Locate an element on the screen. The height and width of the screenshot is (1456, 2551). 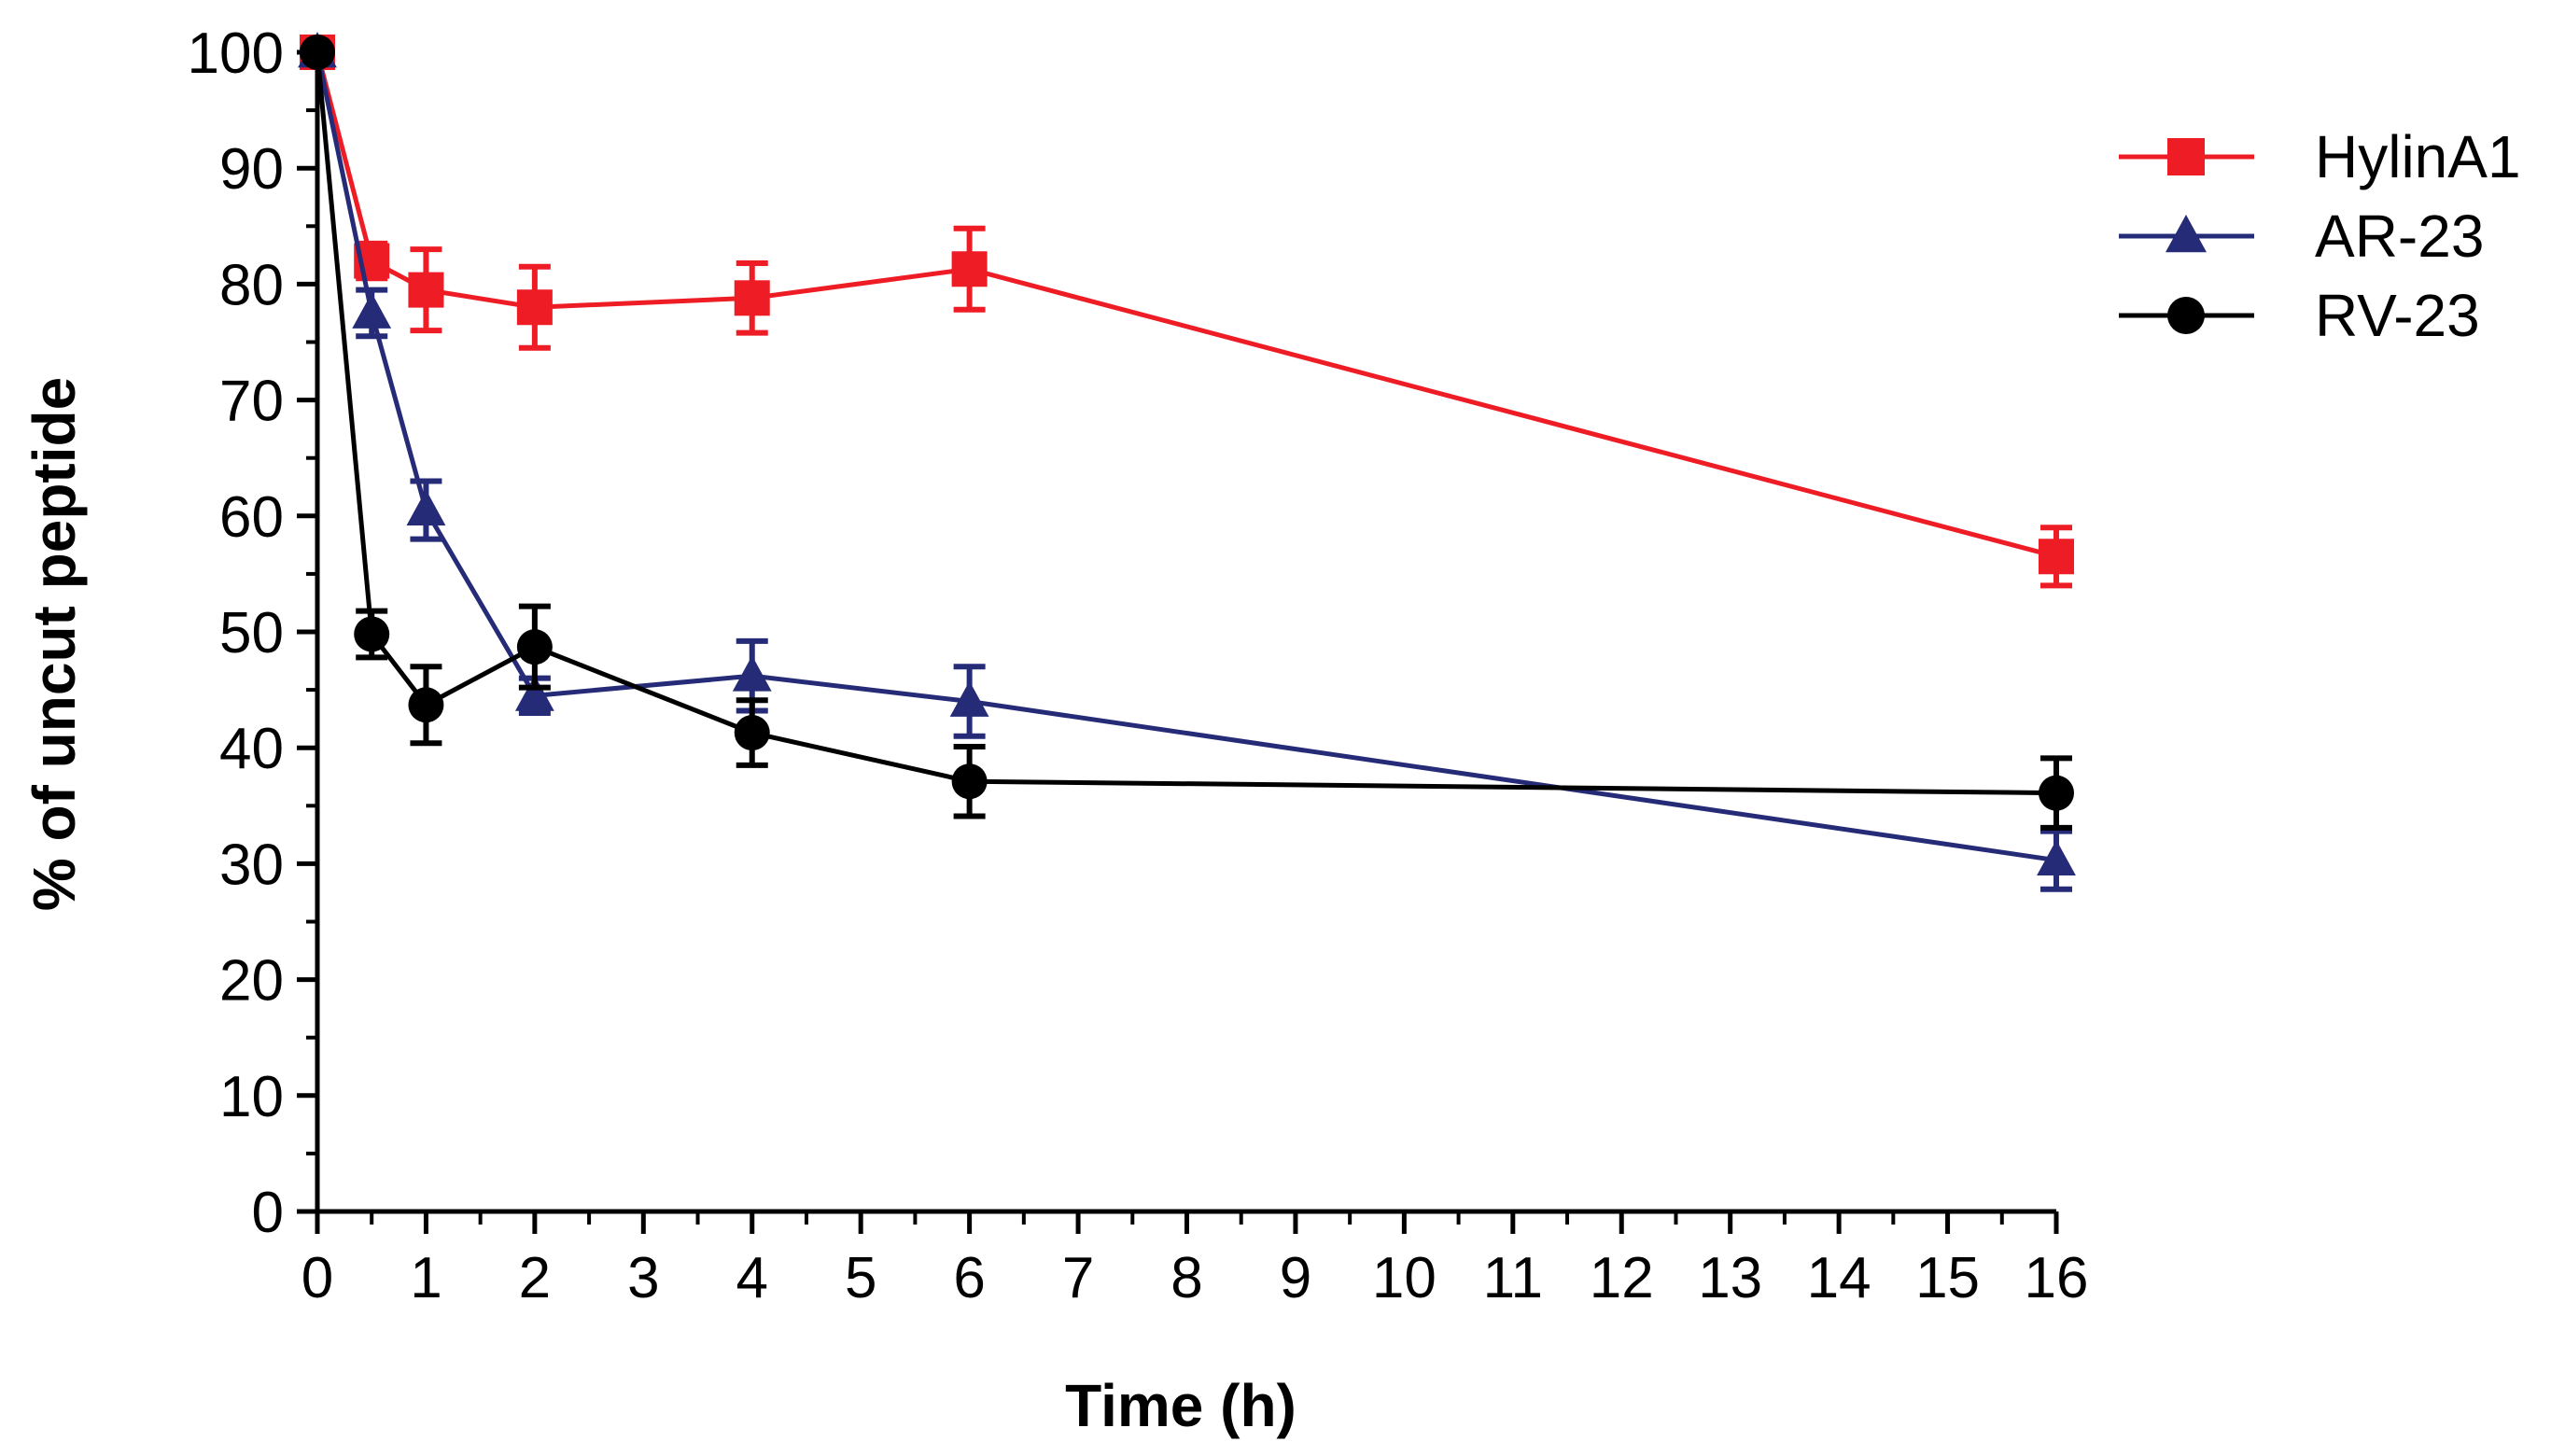
x-tick-label: 3 is located at coordinates (643, 1278).